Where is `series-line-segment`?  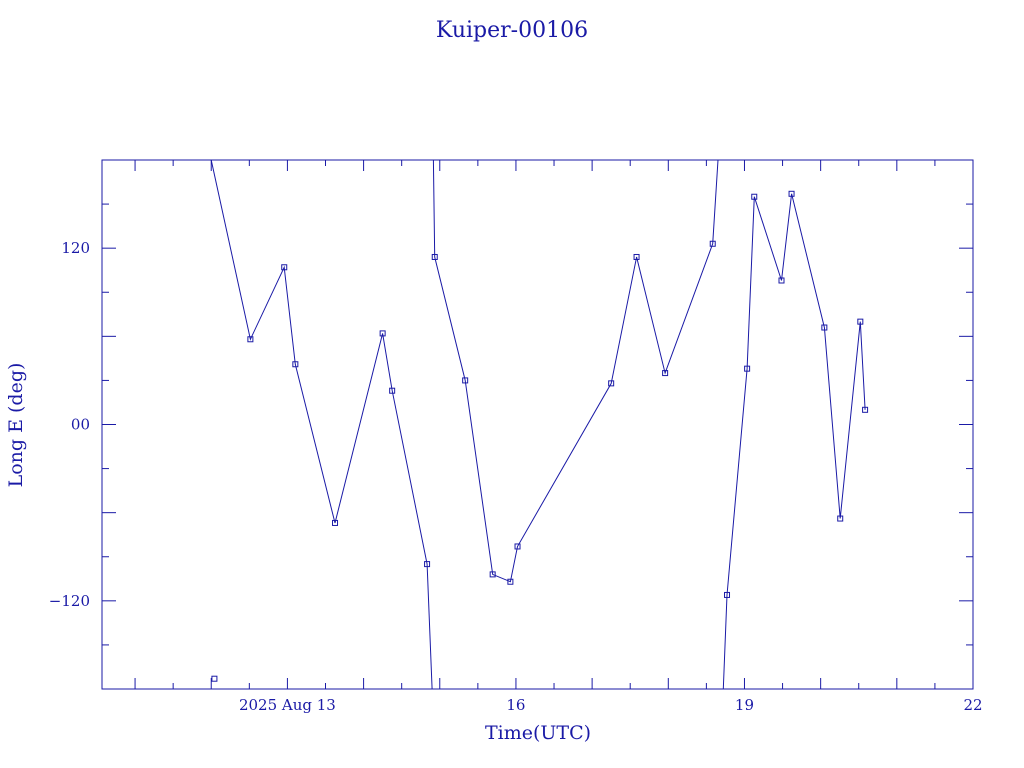
series-line-segment is located at coordinates (794, 441).